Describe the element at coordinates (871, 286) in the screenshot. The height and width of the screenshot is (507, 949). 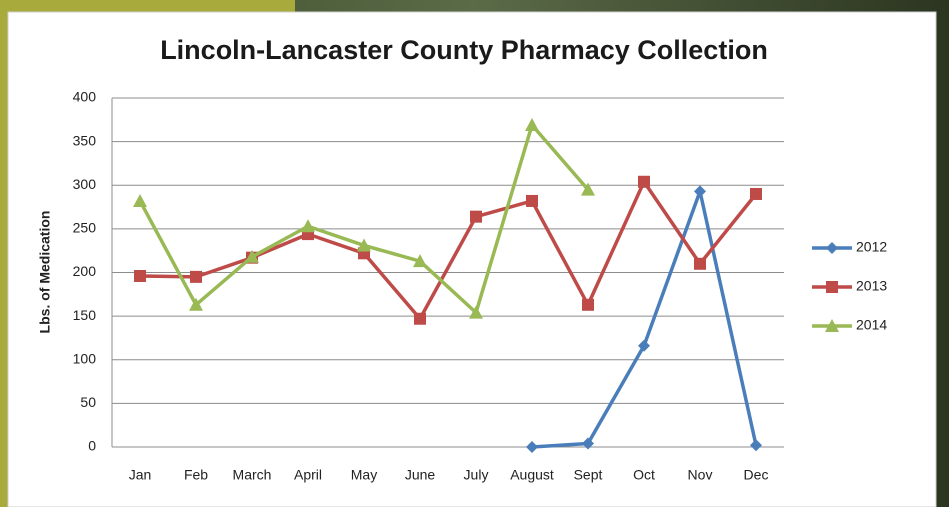
I see `legend-label: 2013` at that location.